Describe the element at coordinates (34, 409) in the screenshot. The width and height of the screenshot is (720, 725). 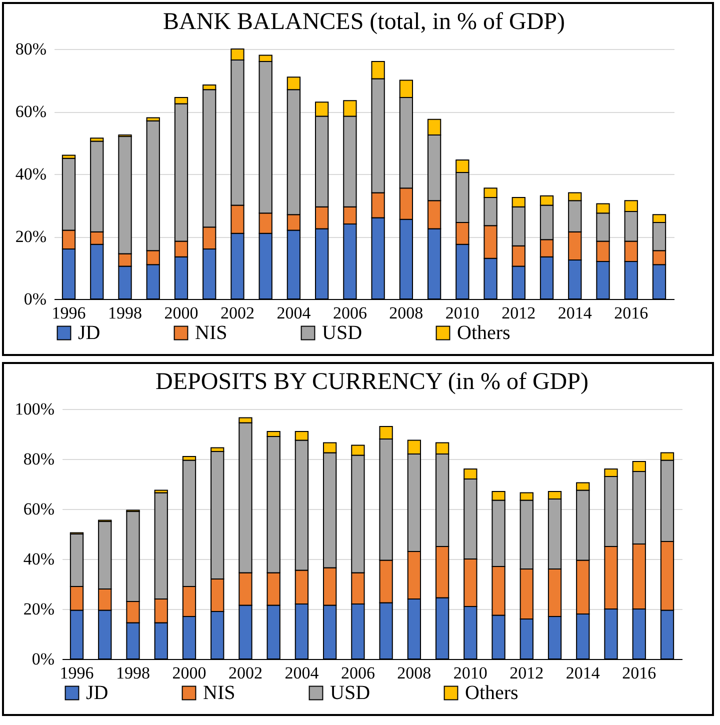
I see `y-tick-label: 100%` at that location.